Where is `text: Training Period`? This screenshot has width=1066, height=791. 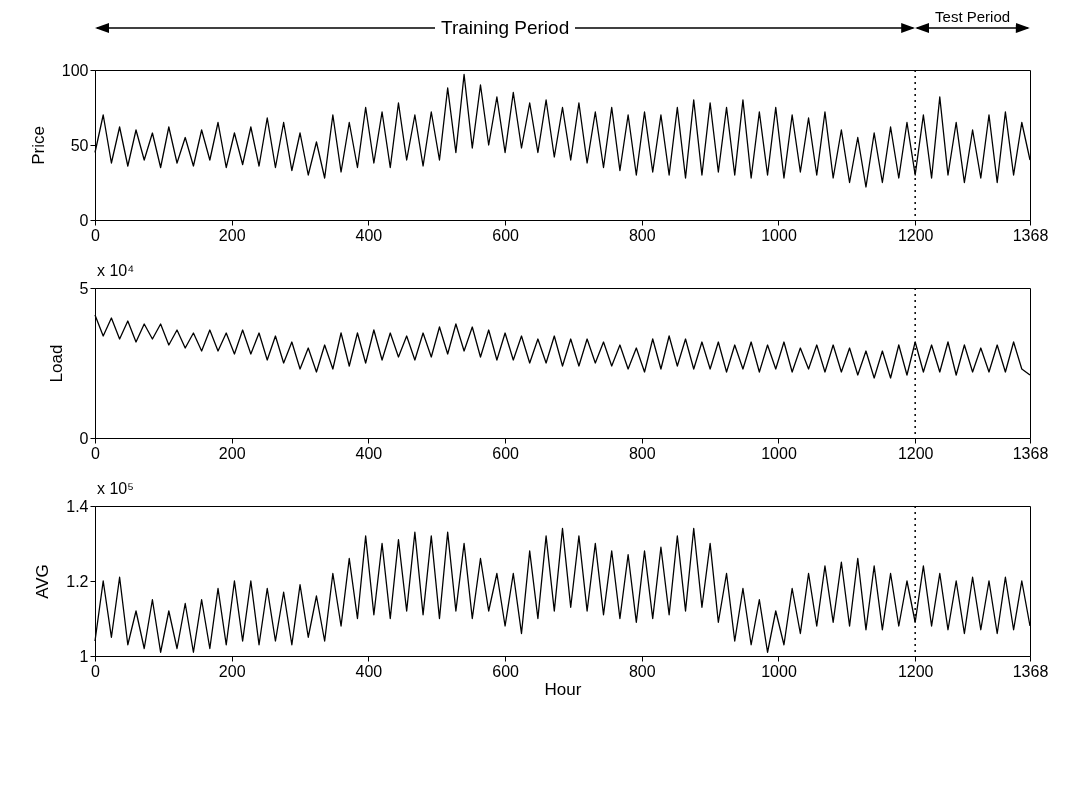
text: Training Period is located at coordinates (505, 28).